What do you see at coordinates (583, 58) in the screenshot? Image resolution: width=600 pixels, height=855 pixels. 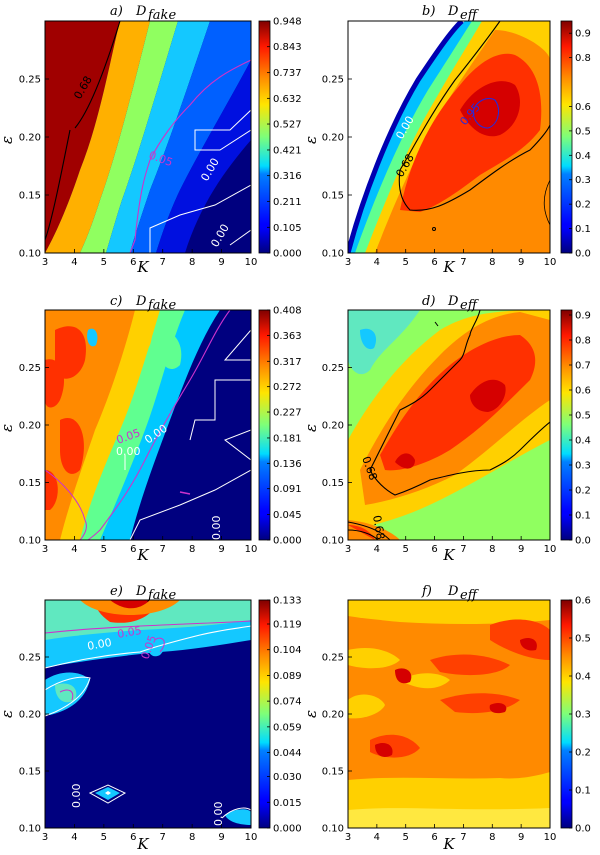 I see `panel-b-cb-tick-label-1: 0.8` at bounding box center [583, 58].